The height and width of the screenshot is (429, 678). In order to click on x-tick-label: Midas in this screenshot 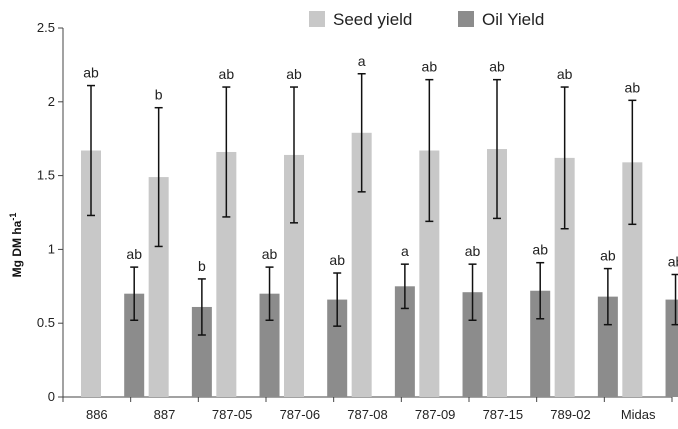, I will do `click(638, 414)`.